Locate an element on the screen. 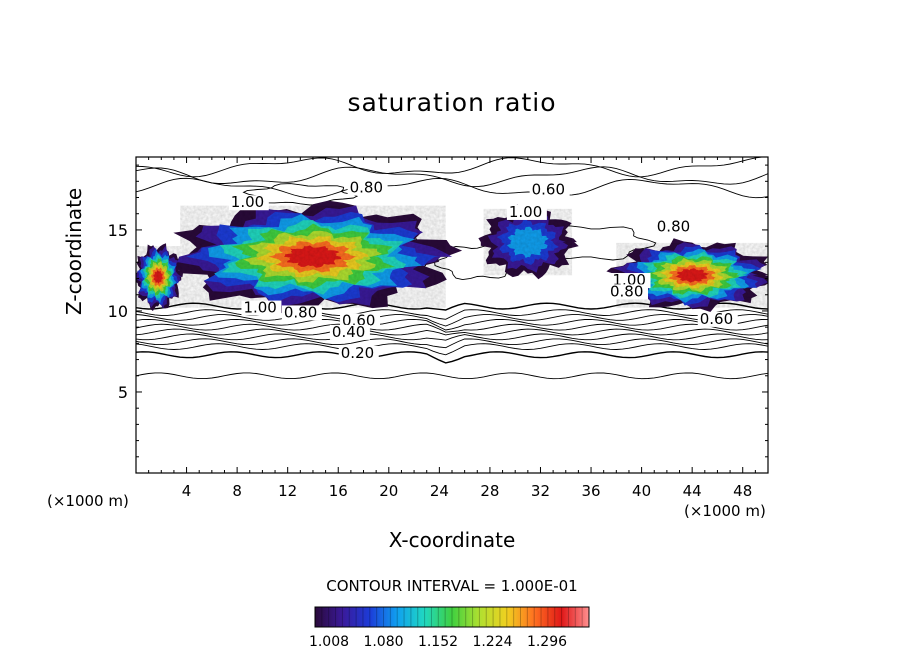 The image size is (904, 654). y-tick-label: 10 is located at coordinates (118, 311).